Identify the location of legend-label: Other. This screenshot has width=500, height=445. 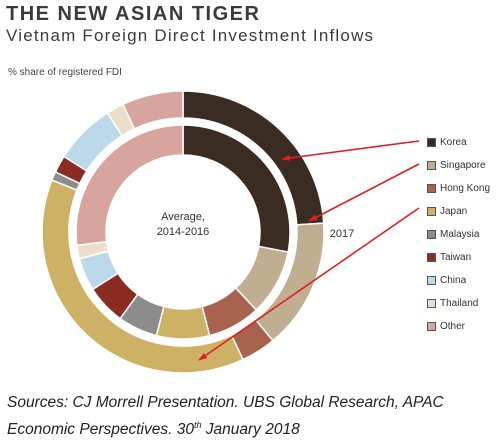
(453, 326).